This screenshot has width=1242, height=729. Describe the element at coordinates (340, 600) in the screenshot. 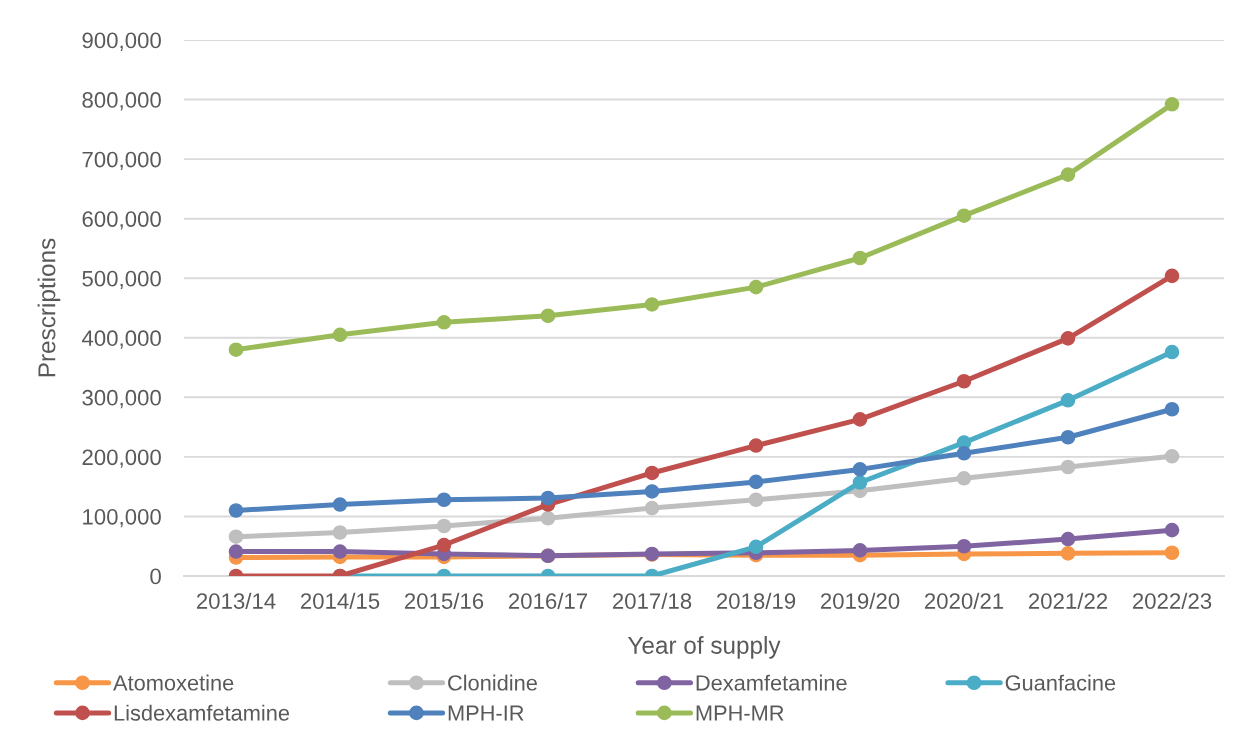

I see `x-tick-label: 2014/15` at that location.